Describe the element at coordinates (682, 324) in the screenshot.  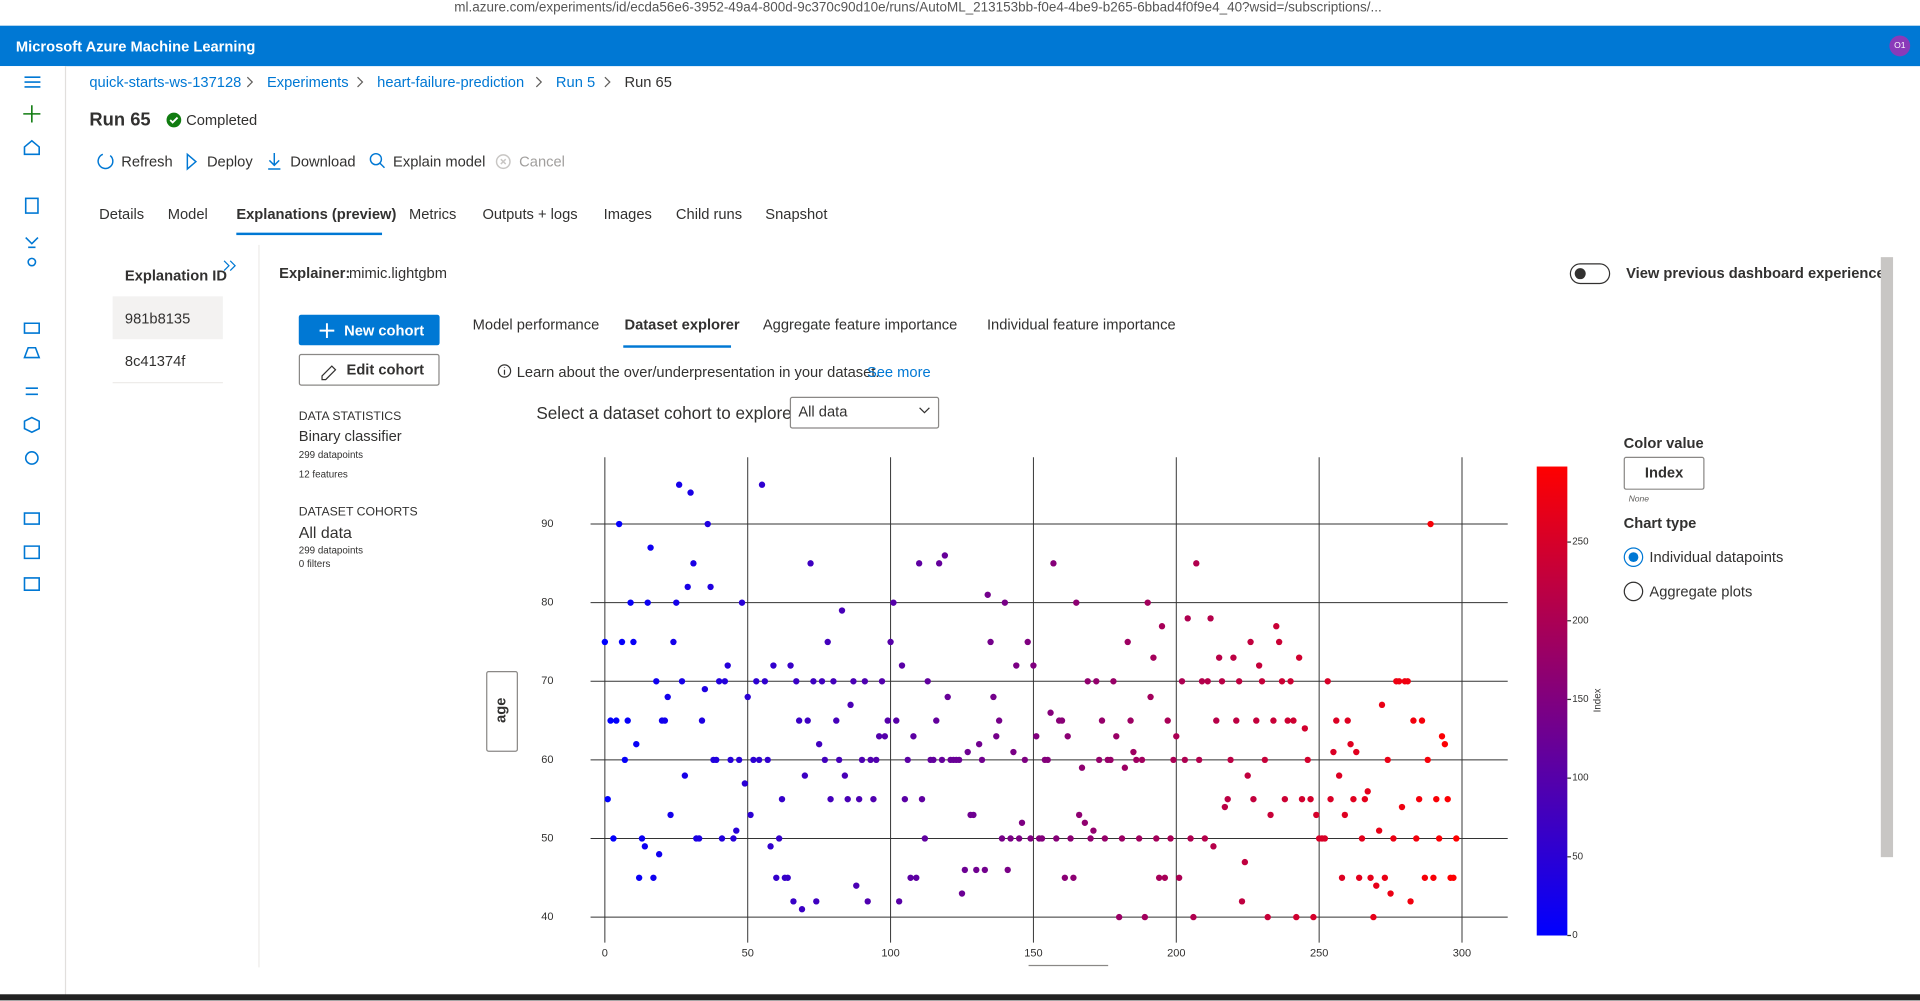
I see `subtab-active: Dataset explorer` at that location.